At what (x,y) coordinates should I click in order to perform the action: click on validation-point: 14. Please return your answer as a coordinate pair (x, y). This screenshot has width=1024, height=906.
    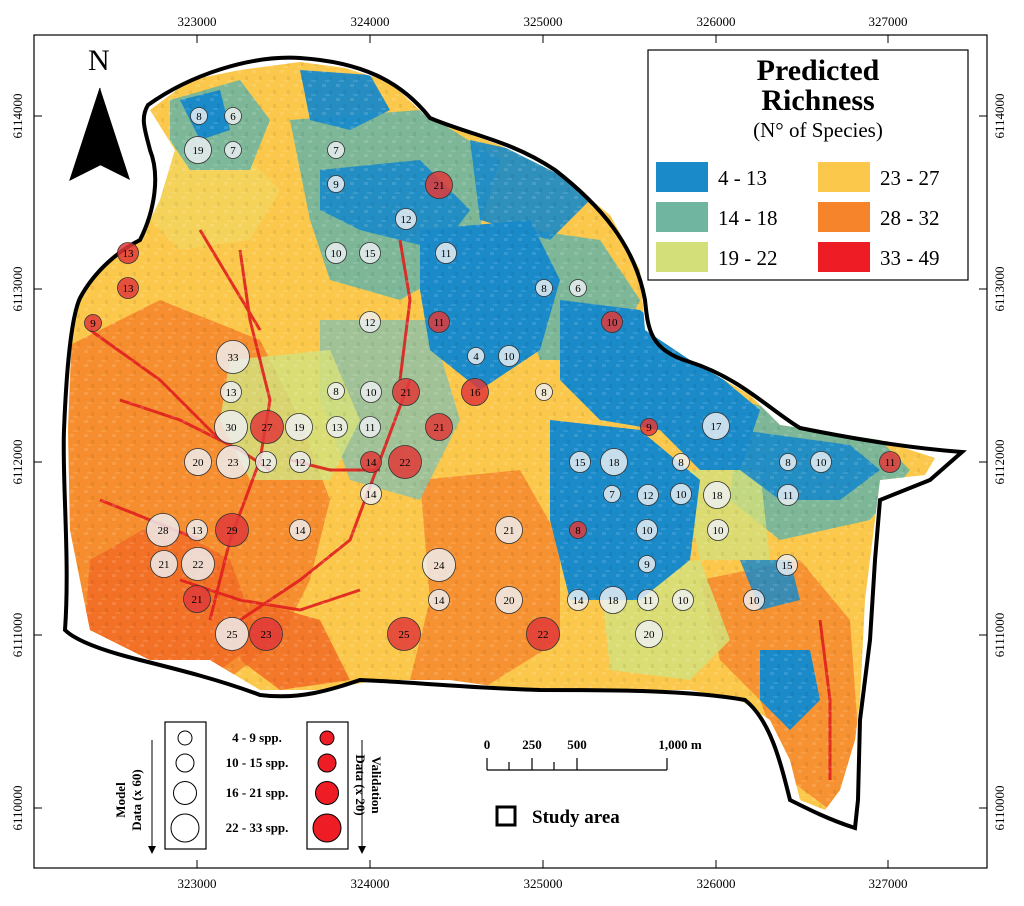
    Looking at the image, I should click on (371, 462).